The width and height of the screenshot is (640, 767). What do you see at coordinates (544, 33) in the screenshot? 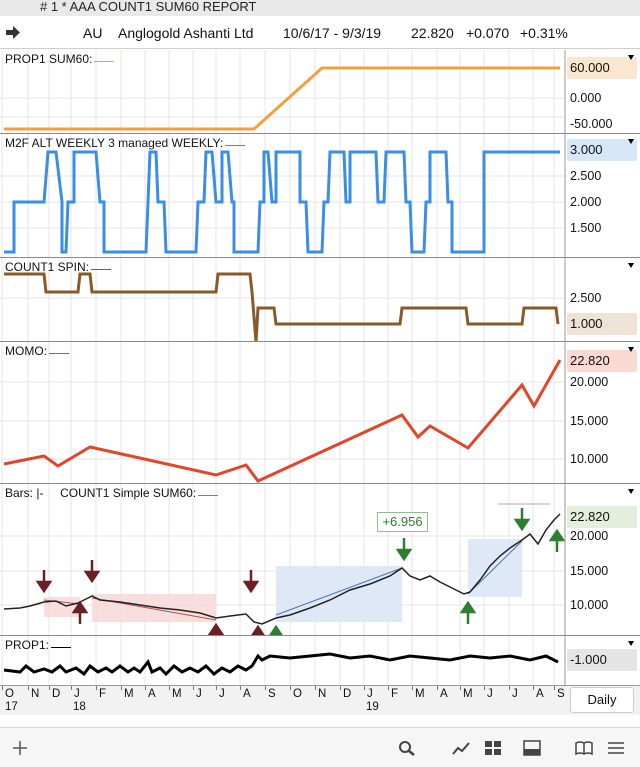
I see `price-change-pct: +0.31%` at bounding box center [544, 33].